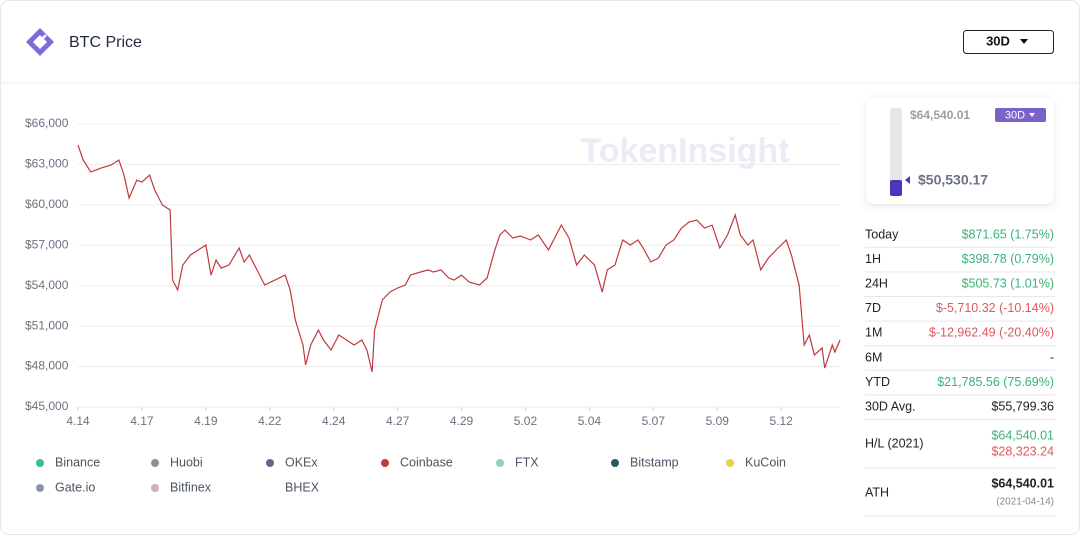 The height and width of the screenshot is (540, 1080). What do you see at coordinates (991, 333) in the screenshot?
I see `stat-value: $-12,962.49 (-20.40%)` at bounding box center [991, 333].